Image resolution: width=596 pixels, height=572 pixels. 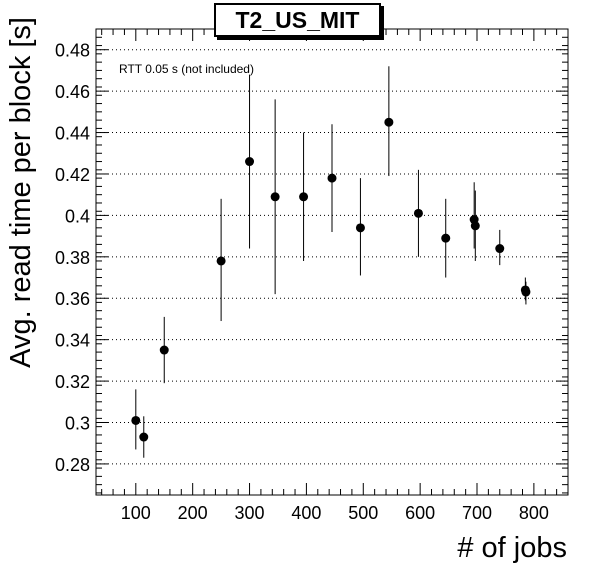 What do you see at coordinates (420, 513) in the screenshot?
I see `x-tick-label: 600` at bounding box center [420, 513].